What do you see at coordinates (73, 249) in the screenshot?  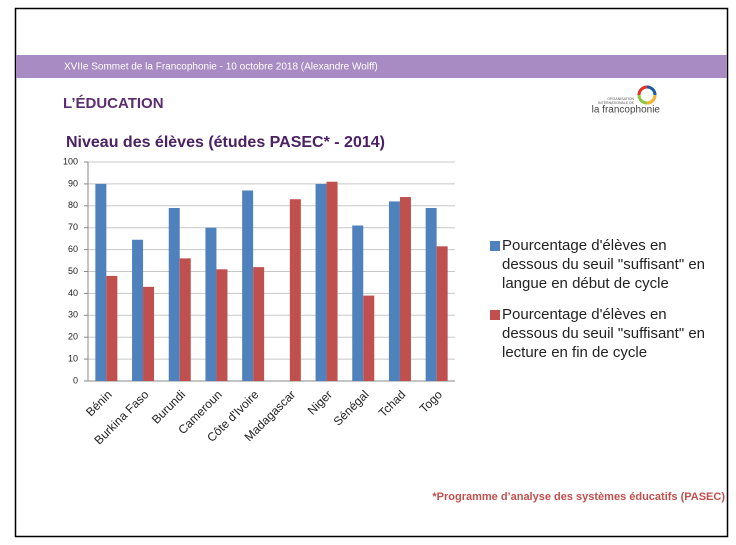 I see `y-tick-label: 60` at bounding box center [73, 249].